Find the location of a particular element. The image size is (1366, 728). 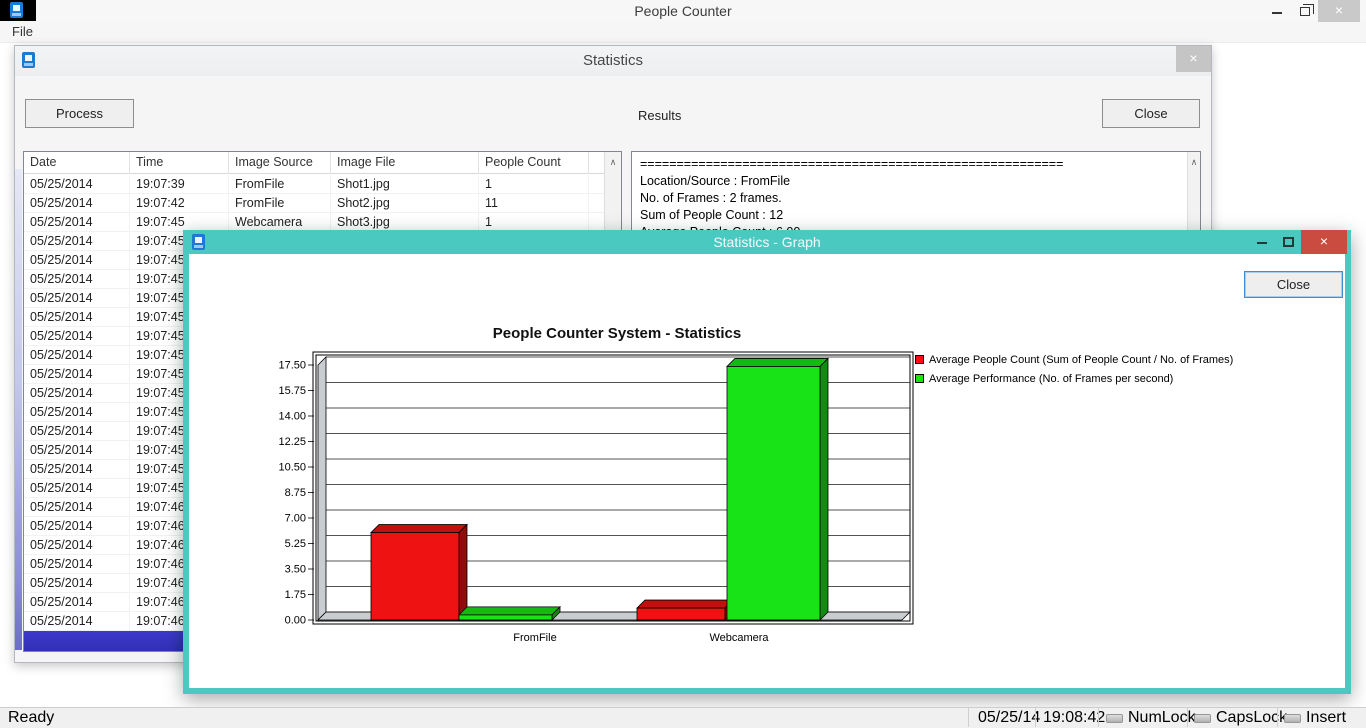

graph-minimize-button is located at coordinates (1262, 242).